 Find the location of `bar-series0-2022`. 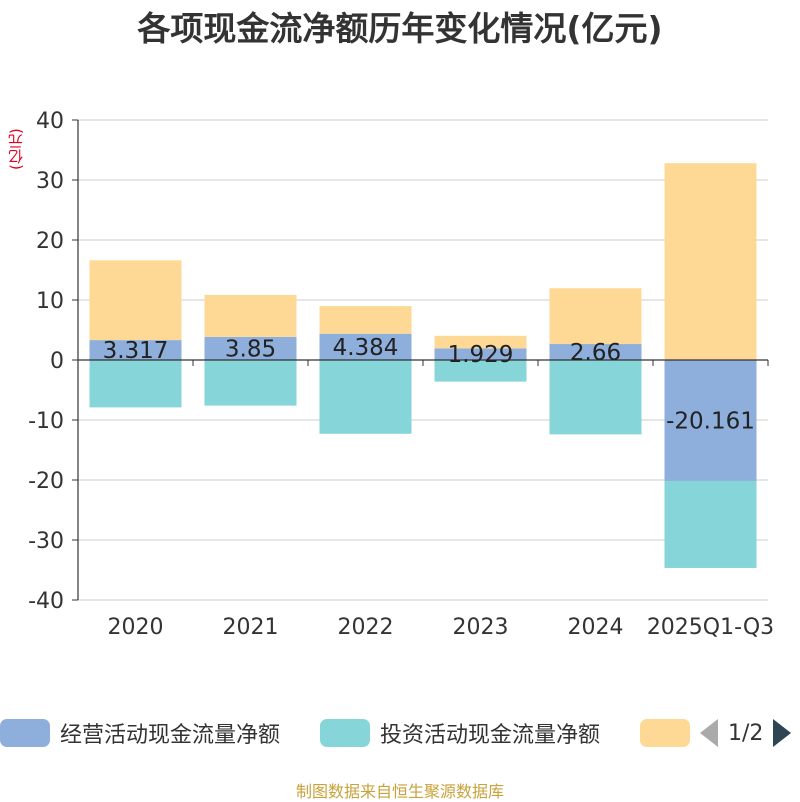

bar-series0-2022 is located at coordinates (365, 346).